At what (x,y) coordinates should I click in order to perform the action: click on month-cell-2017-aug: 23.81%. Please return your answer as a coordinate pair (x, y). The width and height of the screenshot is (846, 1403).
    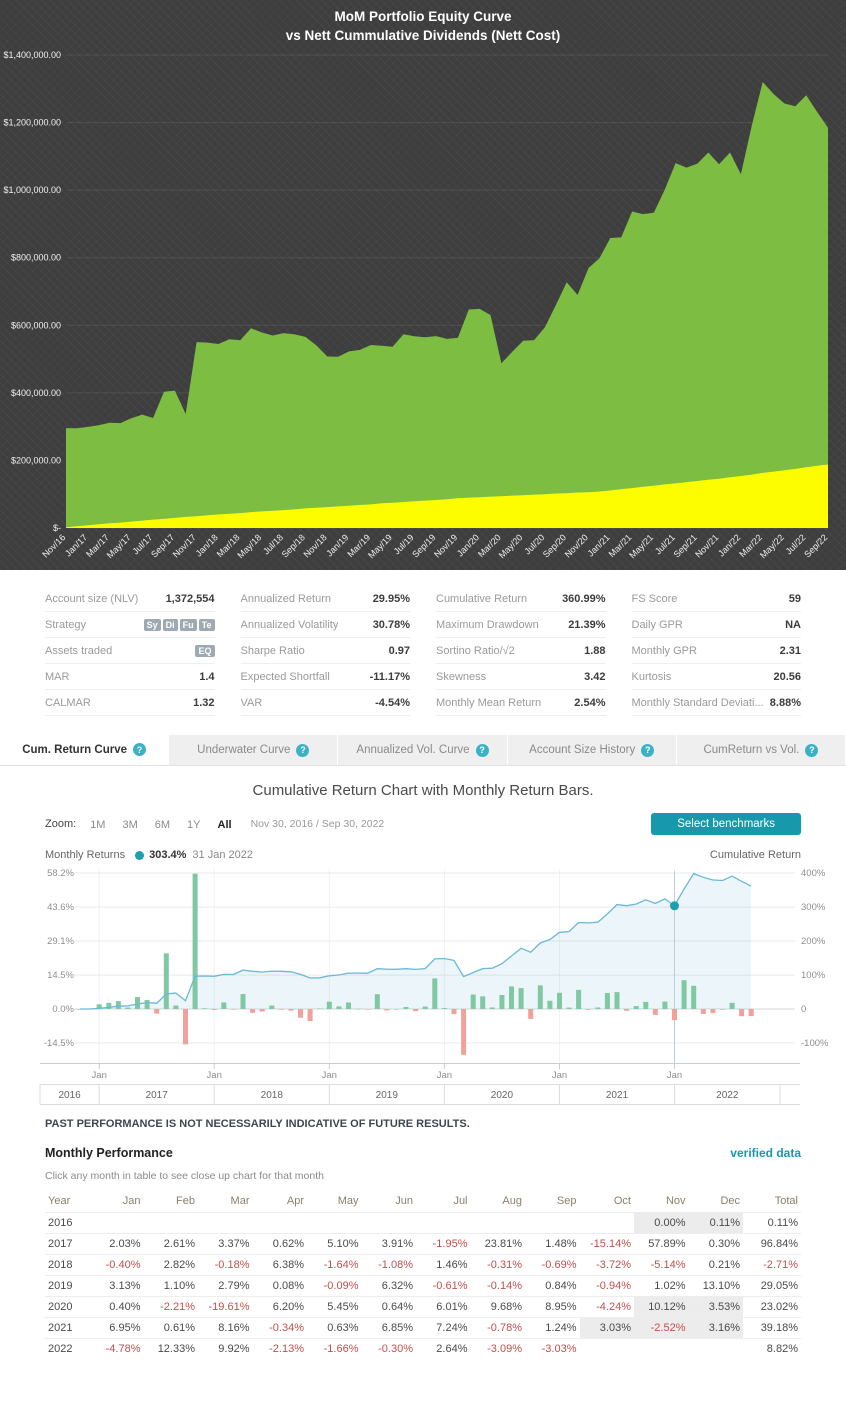
    Looking at the image, I should click on (497, 1244).